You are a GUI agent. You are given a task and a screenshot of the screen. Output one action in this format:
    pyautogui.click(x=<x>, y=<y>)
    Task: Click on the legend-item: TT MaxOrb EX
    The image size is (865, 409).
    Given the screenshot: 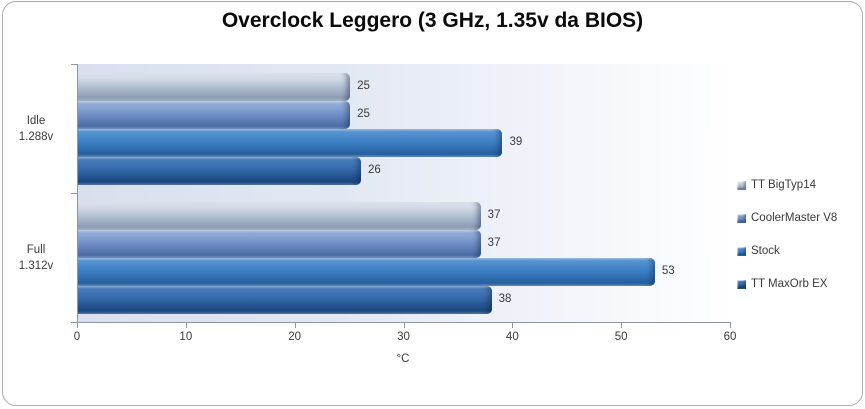 What is the action you would take?
    pyautogui.click(x=787, y=284)
    